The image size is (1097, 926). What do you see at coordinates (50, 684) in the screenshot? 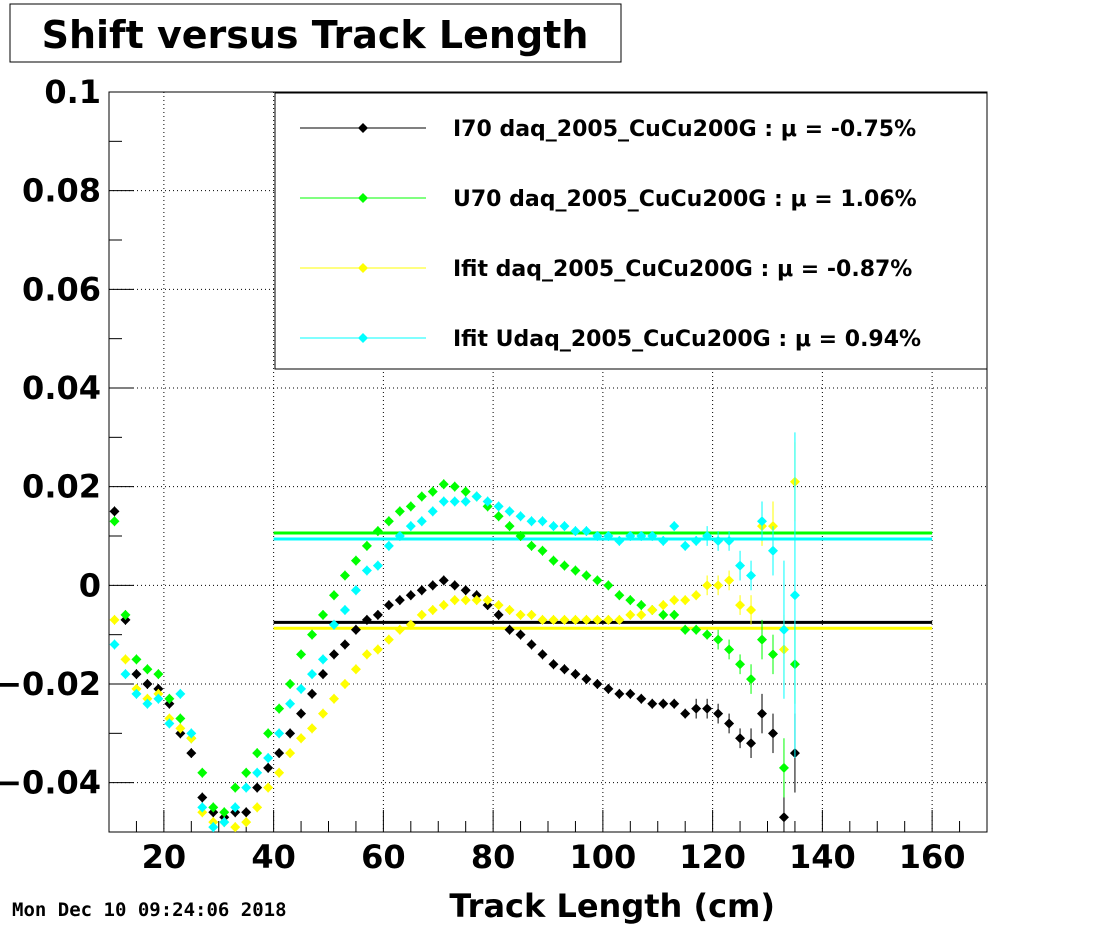
I see `y-tick-label: −0.02` at bounding box center [50, 684].